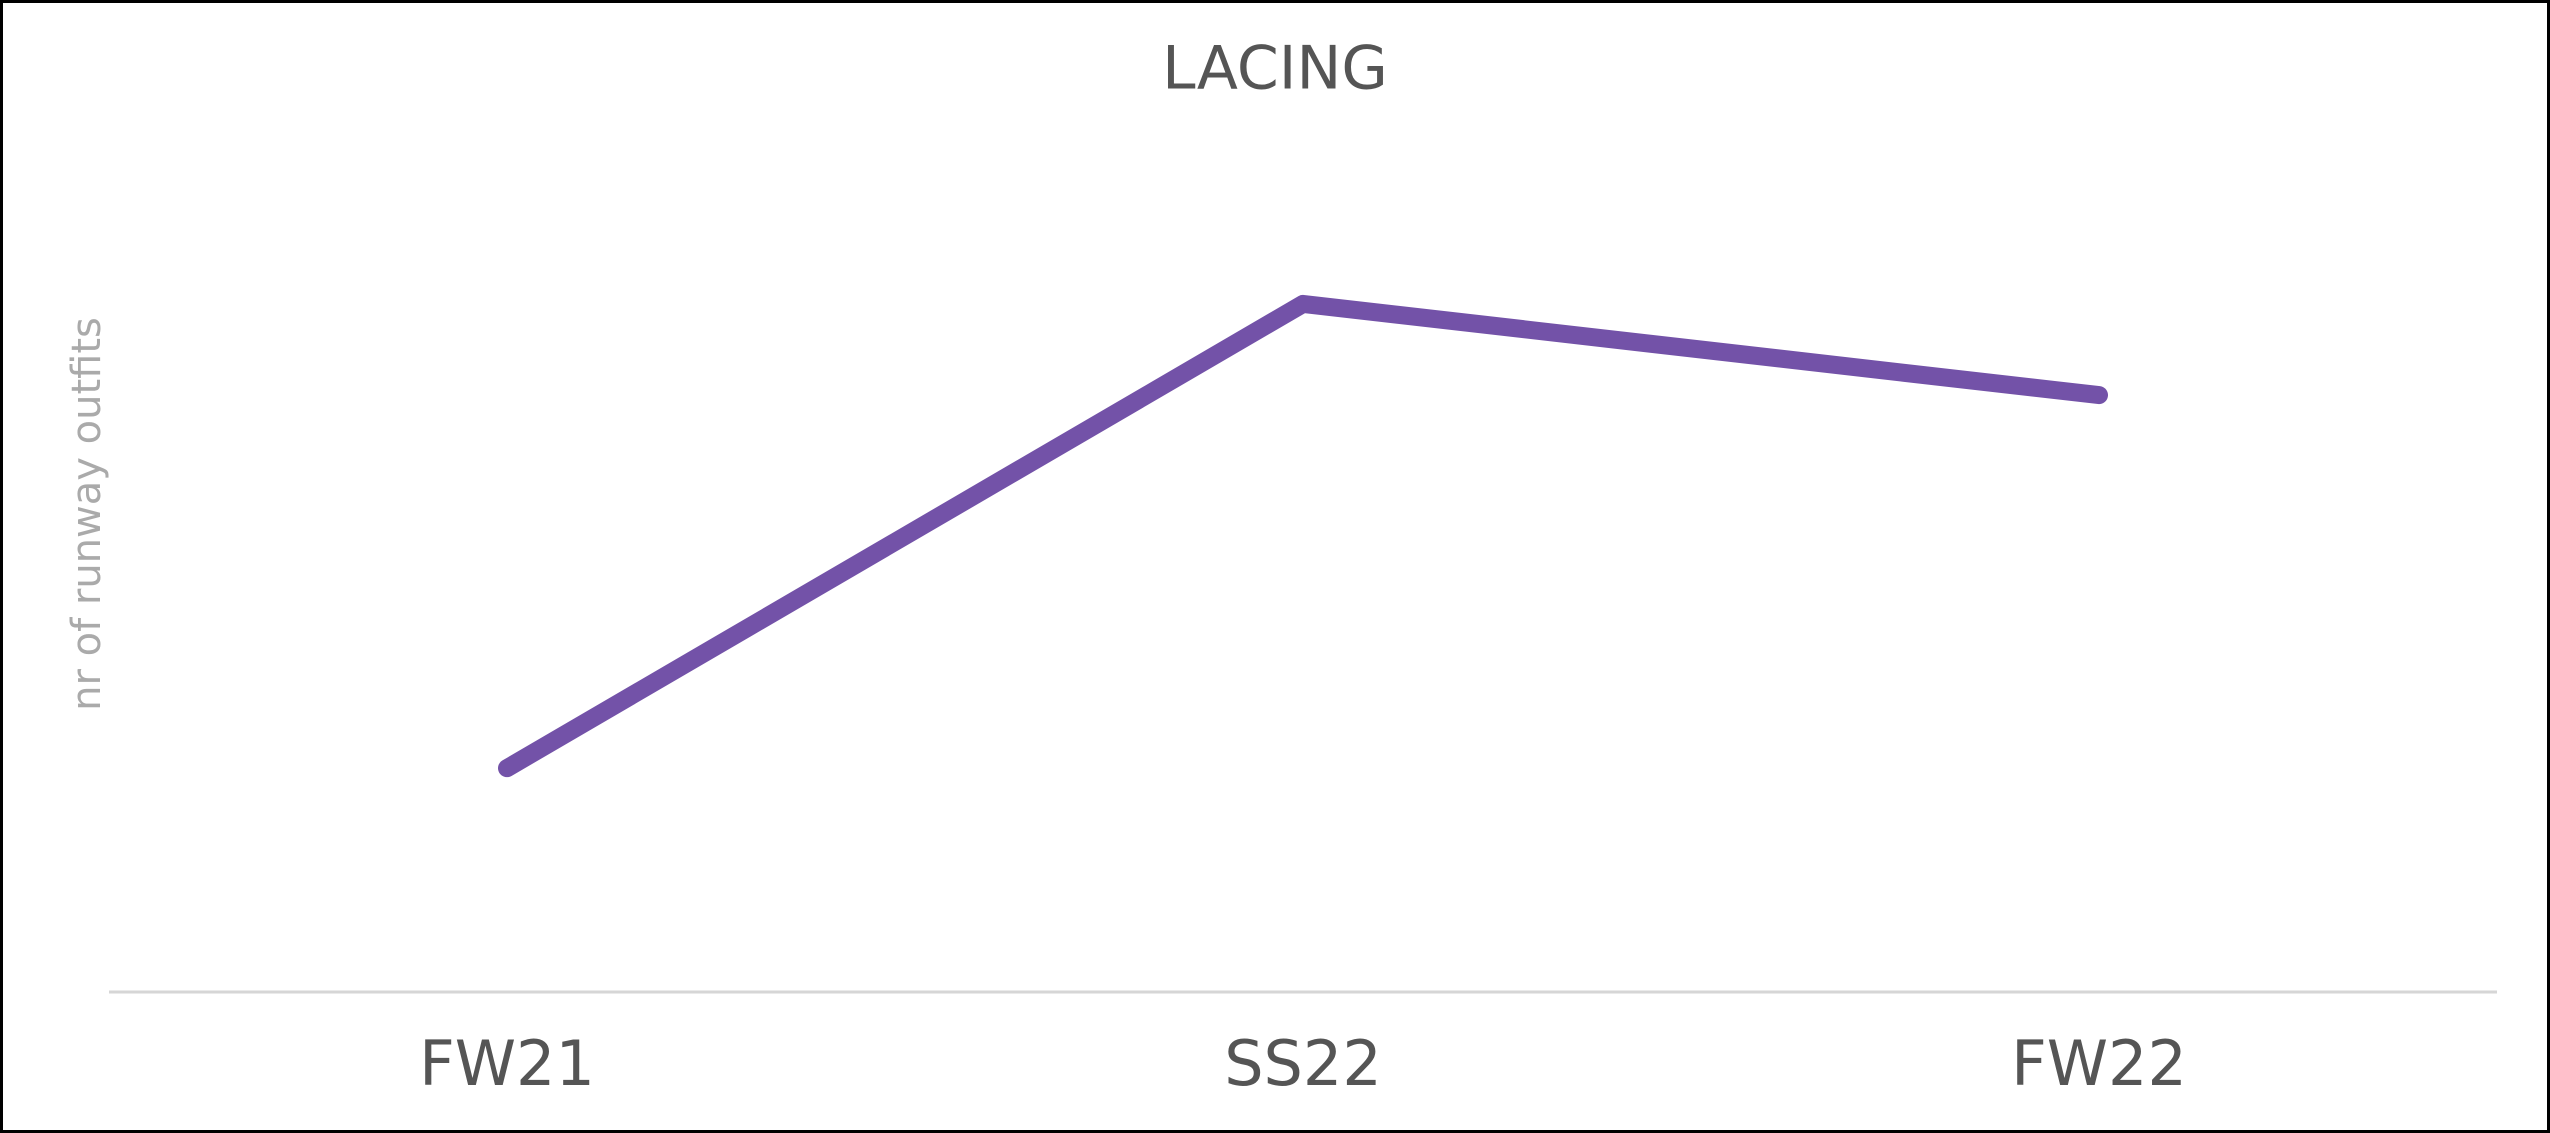 This screenshot has height=1133, width=2550. What do you see at coordinates (507, 1063) in the screenshot?
I see `x-tick-label: FW21` at bounding box center [507, 1063].